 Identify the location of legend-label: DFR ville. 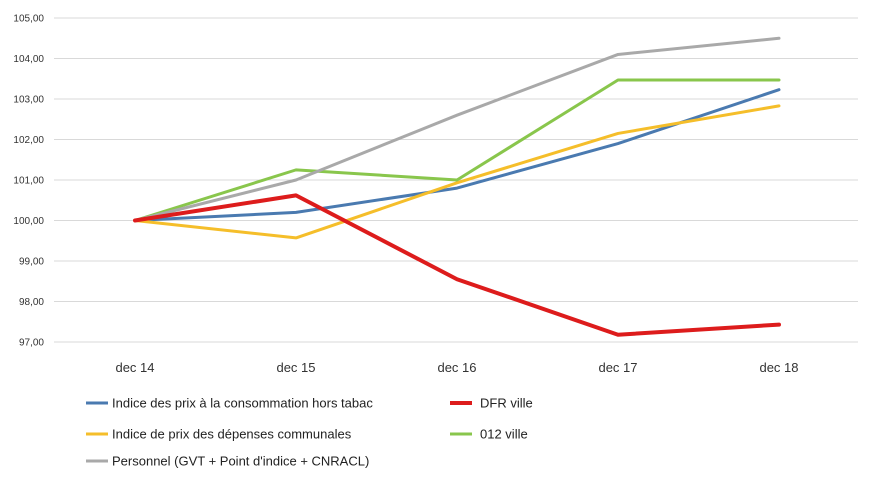
(506, 403).